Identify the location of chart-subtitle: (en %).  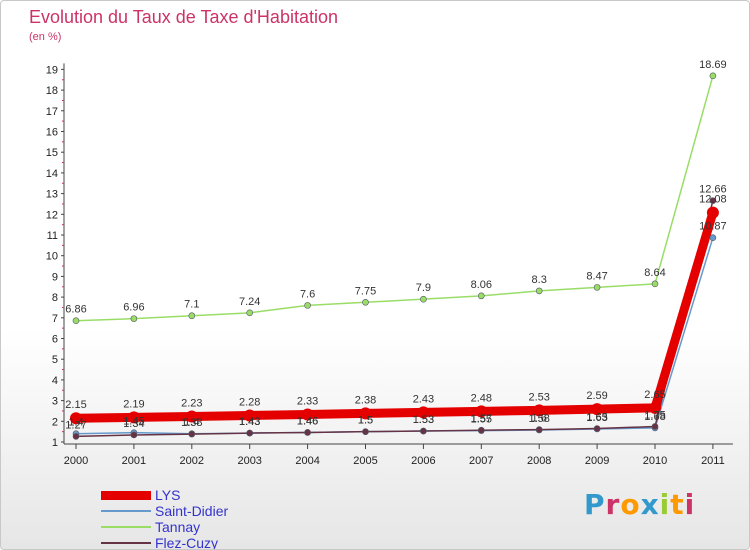
(45, 37).